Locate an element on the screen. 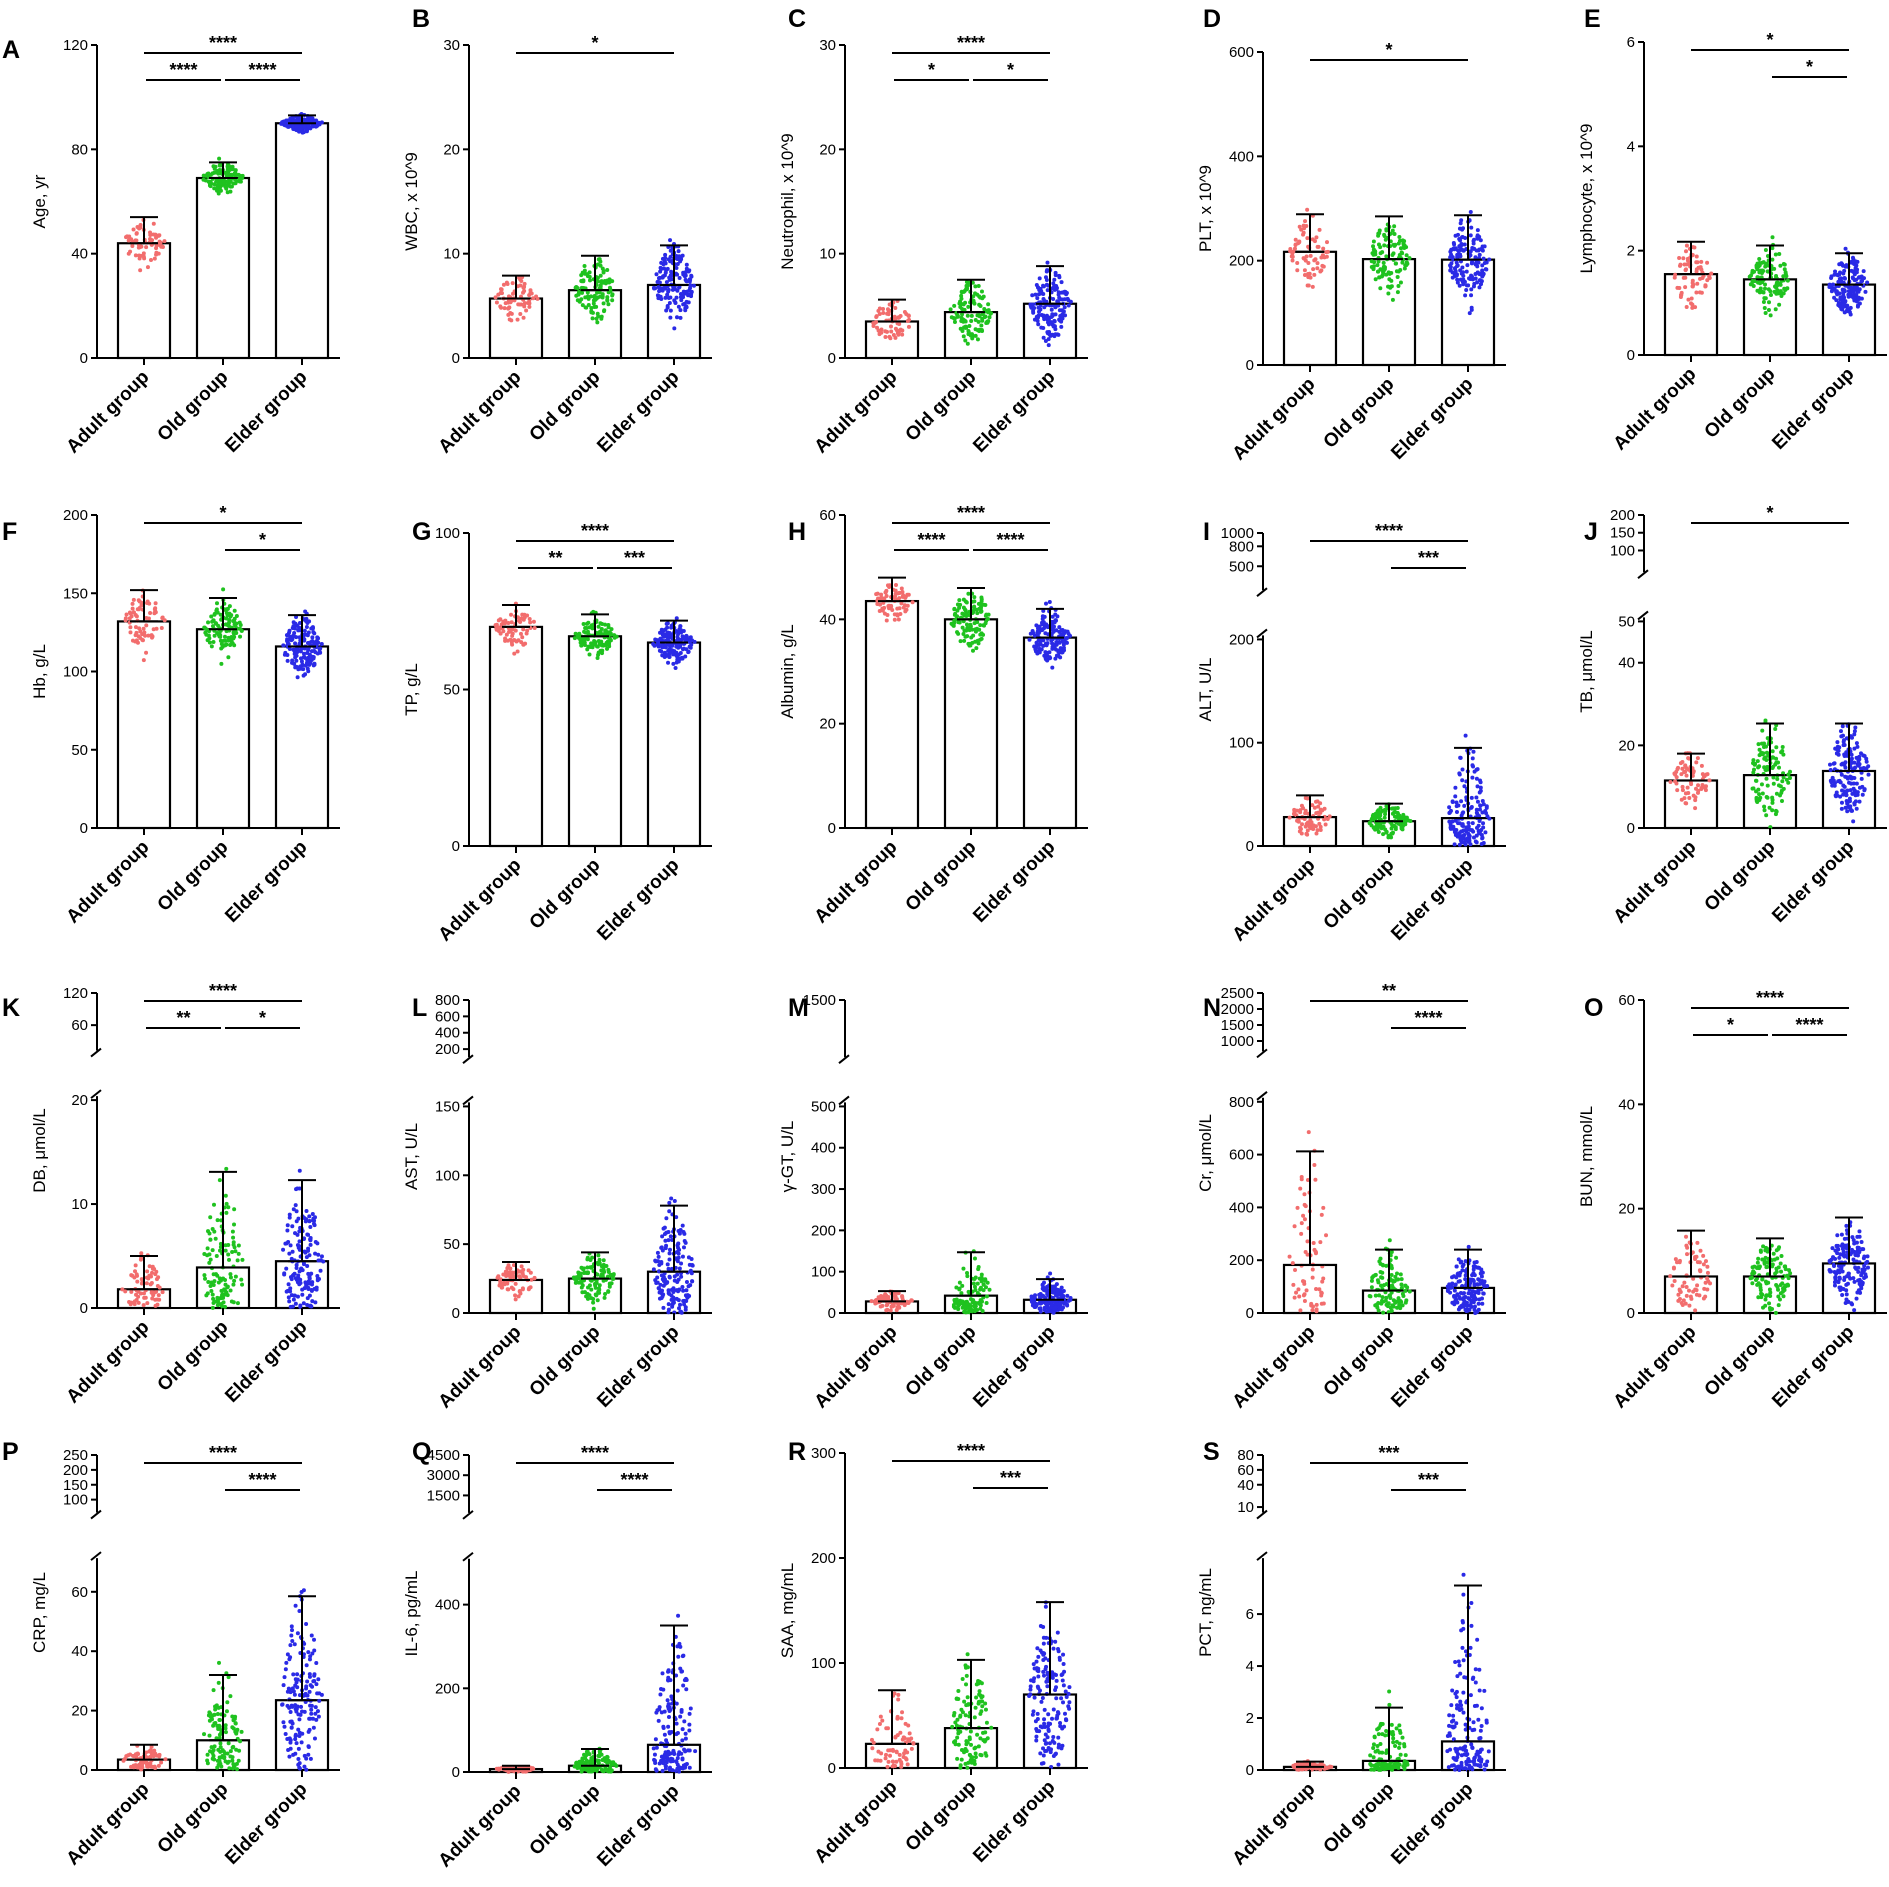  panel-letter: H is located at coordinates (797, 532).